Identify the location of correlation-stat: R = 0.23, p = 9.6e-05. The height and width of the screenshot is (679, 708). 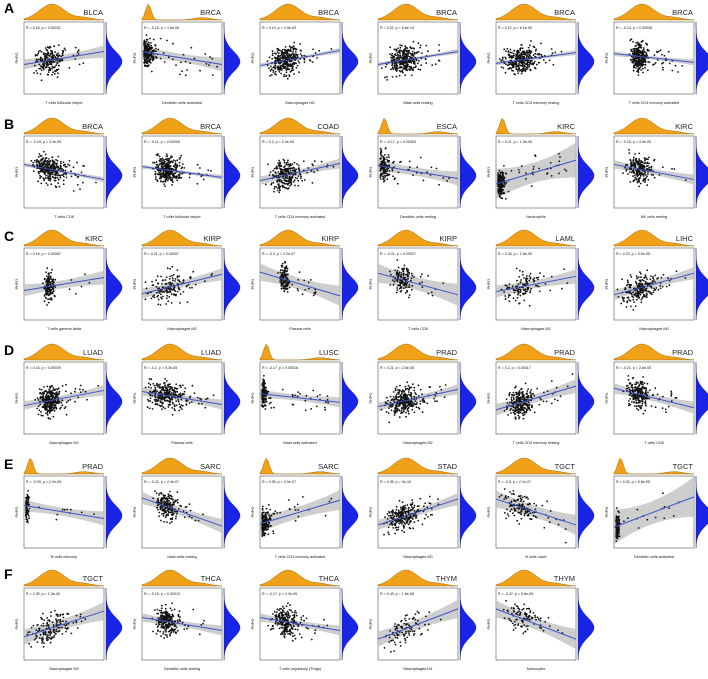
(633, 254).